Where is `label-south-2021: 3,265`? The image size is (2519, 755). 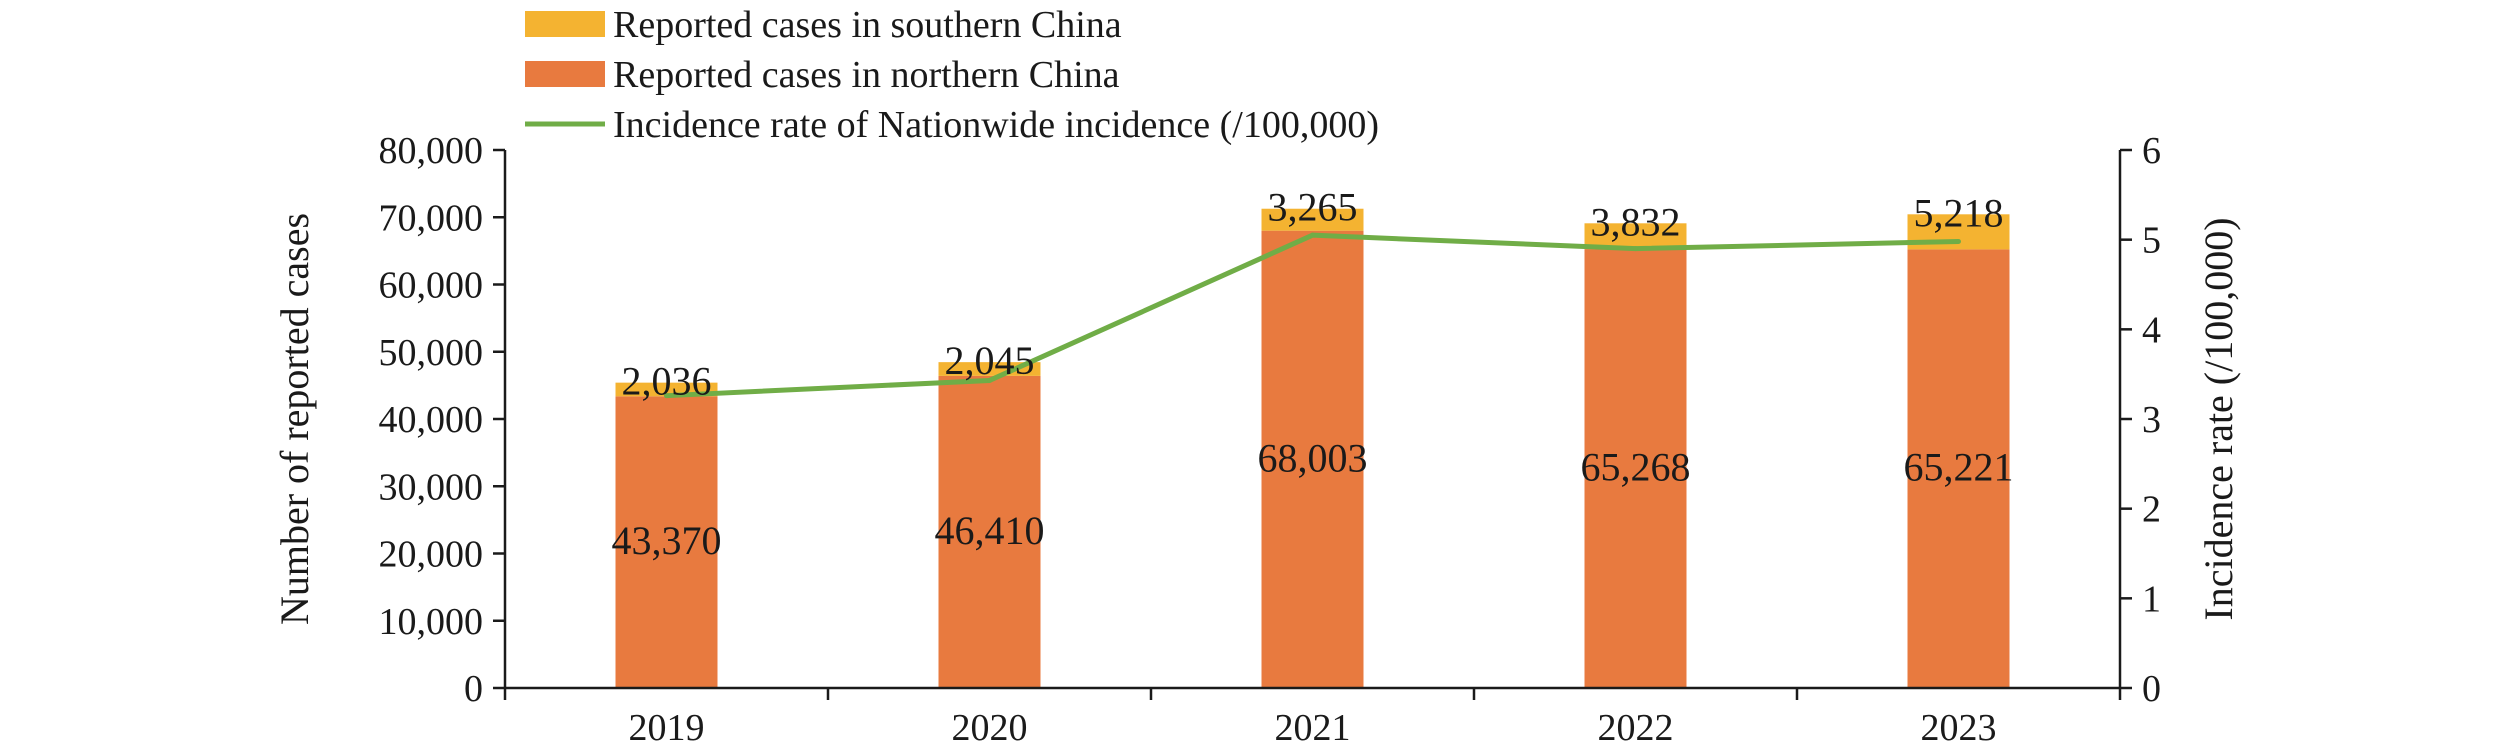 label-south-2021: 3,265 is located at coordinates (1313, 207).